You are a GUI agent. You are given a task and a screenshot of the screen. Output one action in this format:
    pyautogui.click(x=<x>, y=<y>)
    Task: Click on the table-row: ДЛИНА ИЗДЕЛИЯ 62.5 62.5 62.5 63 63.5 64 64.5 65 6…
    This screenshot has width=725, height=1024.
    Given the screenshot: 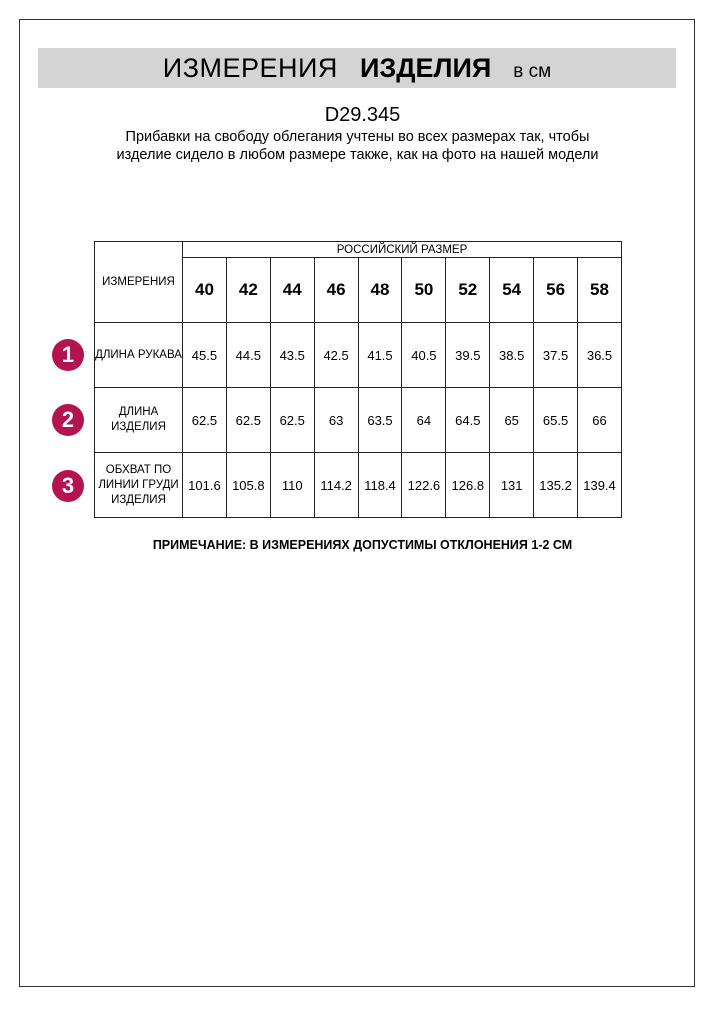 What is the action you would take?
    pyautogui.click(x=358, y=420)
    